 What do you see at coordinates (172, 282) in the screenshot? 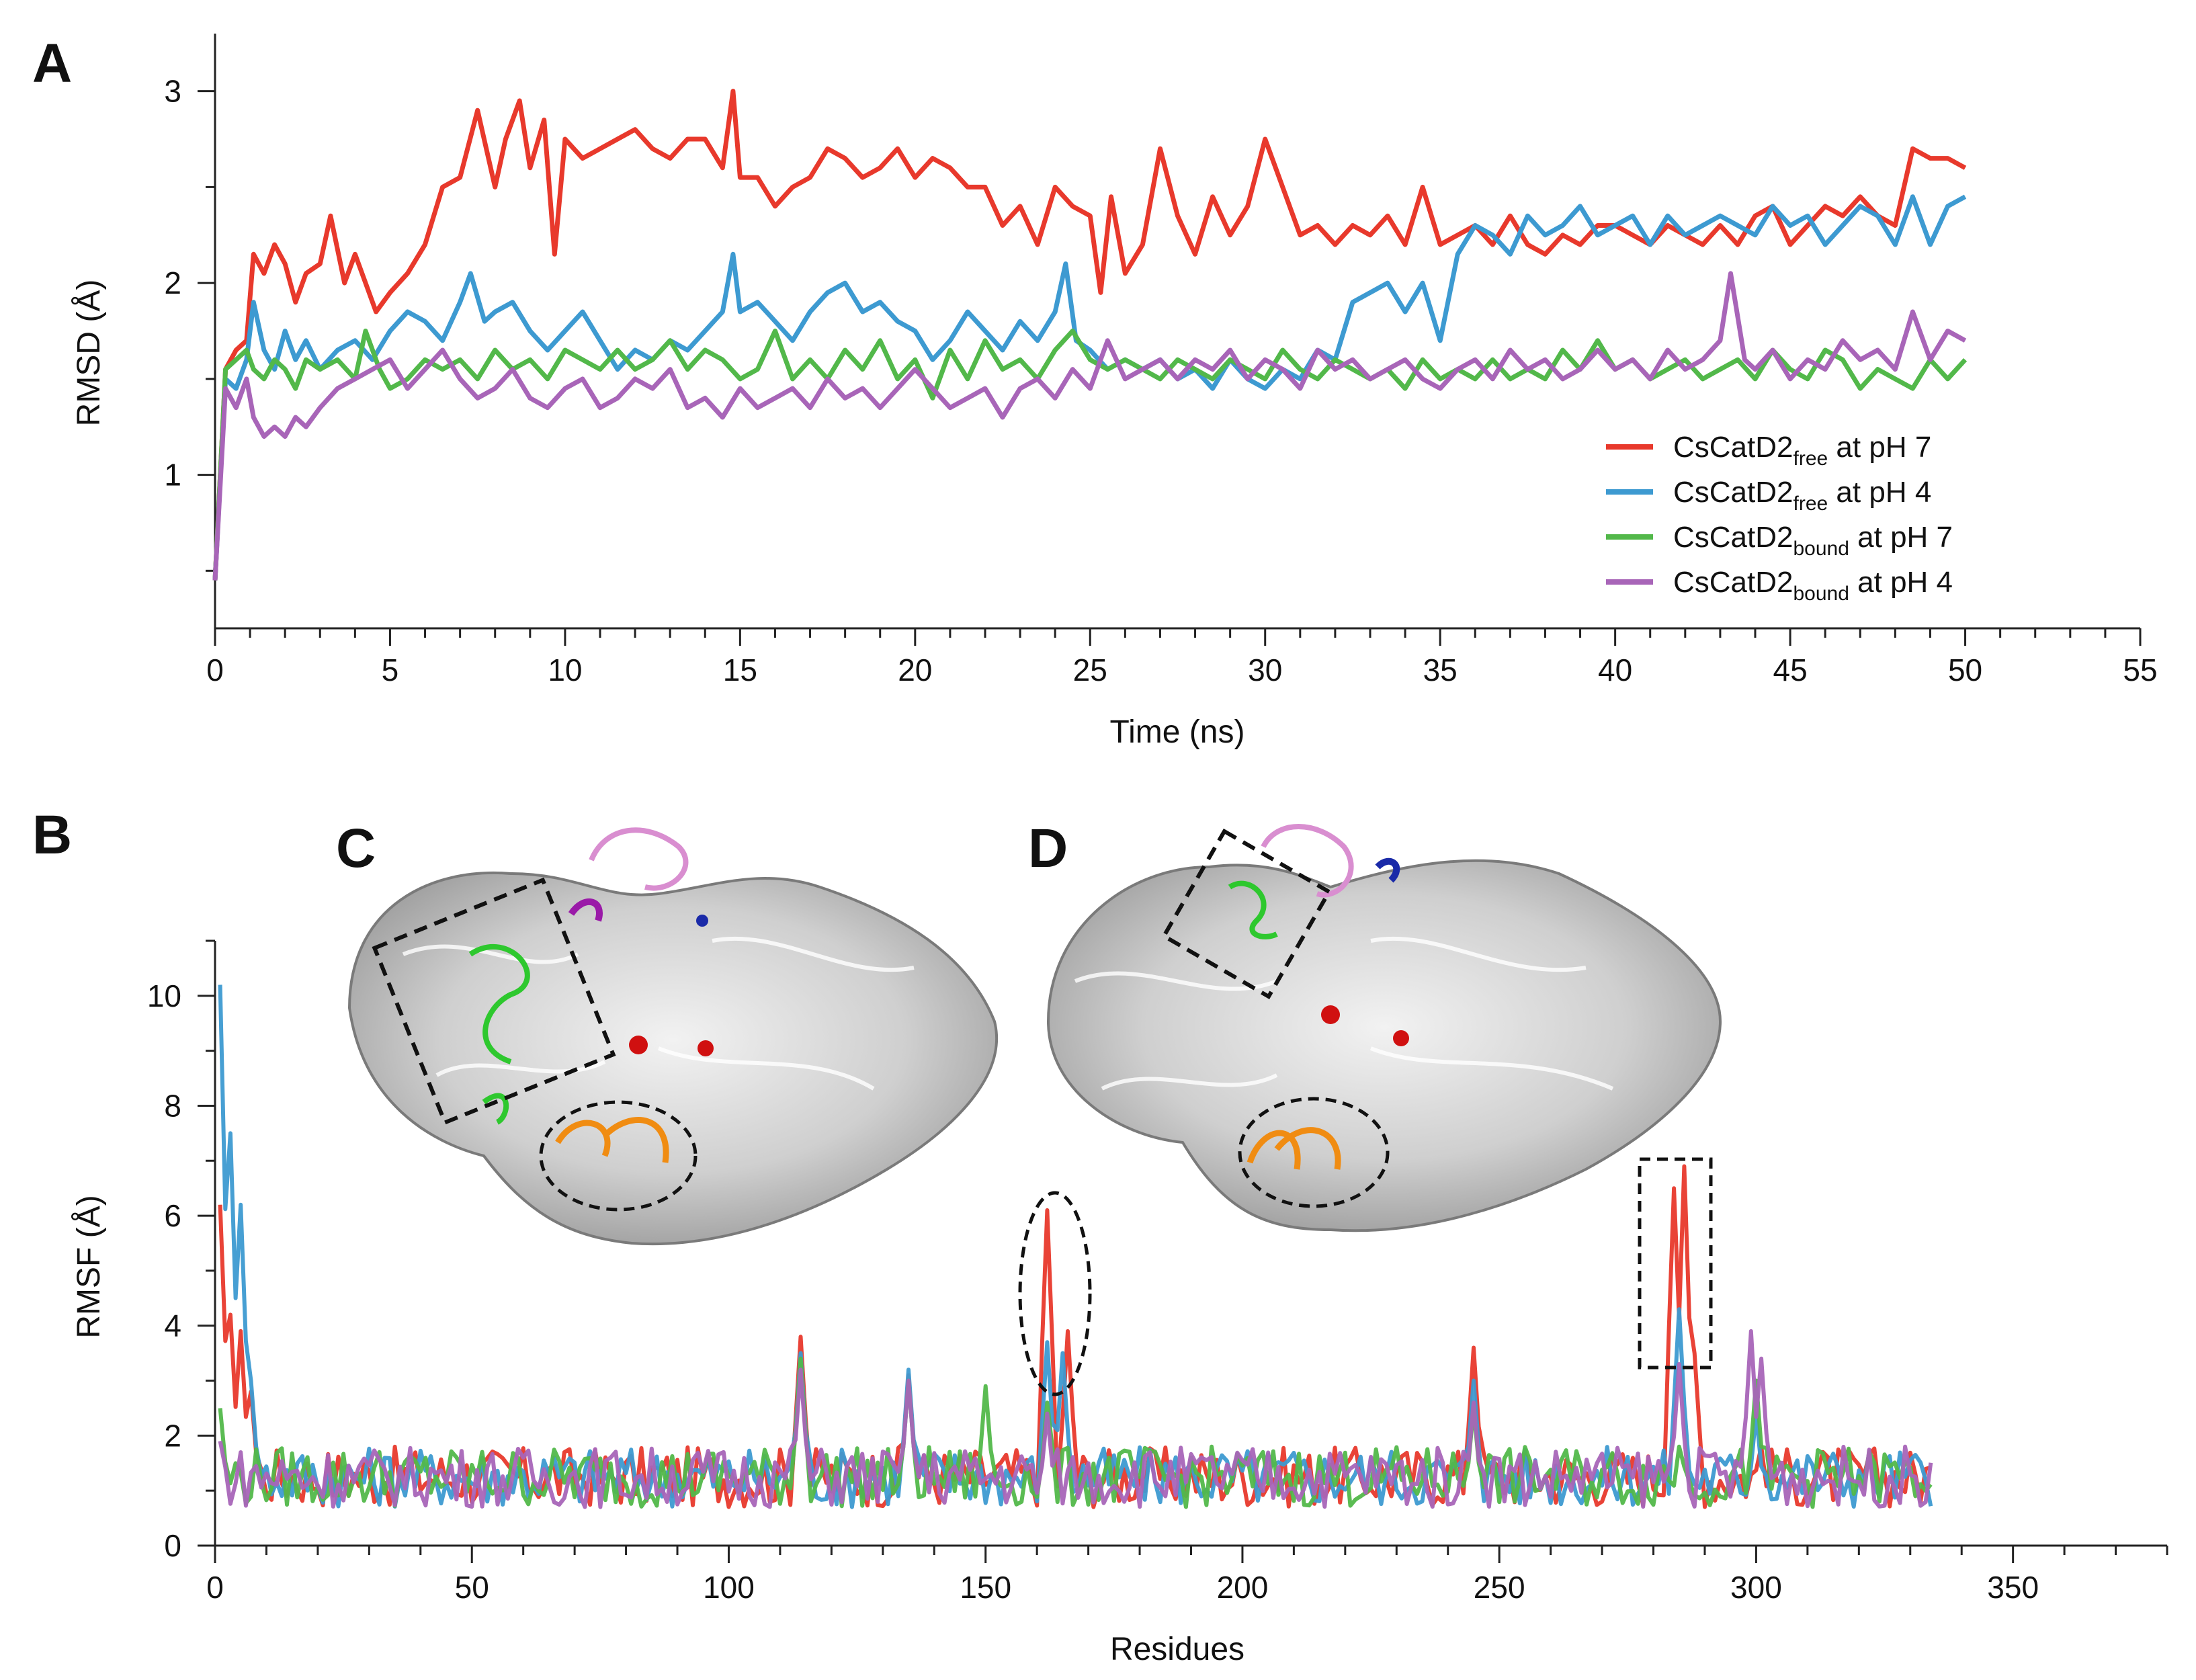
I see `rmsd-y-tick-label: 2` at bounding box center [172, 282].